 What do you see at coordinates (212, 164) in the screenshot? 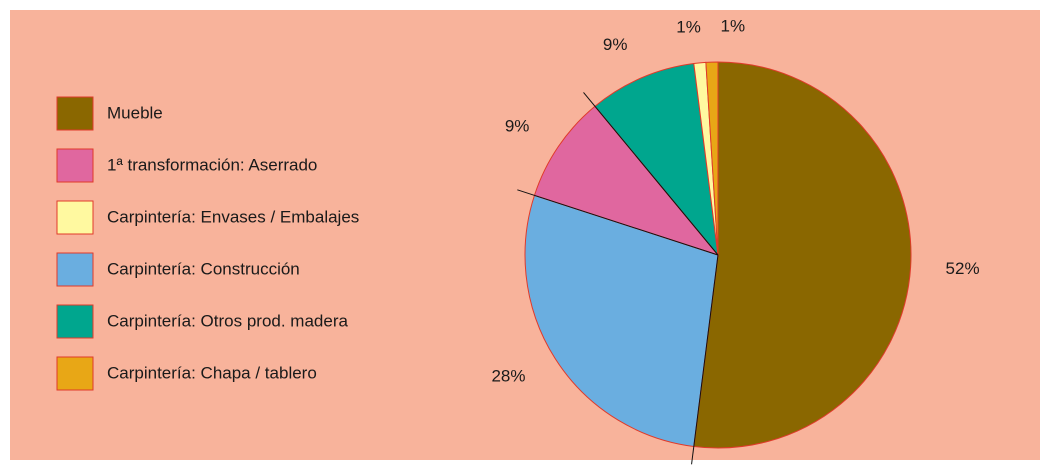
I see `legend-label: 1ª transformación: Aserrado` at bounding box center [212, 164].